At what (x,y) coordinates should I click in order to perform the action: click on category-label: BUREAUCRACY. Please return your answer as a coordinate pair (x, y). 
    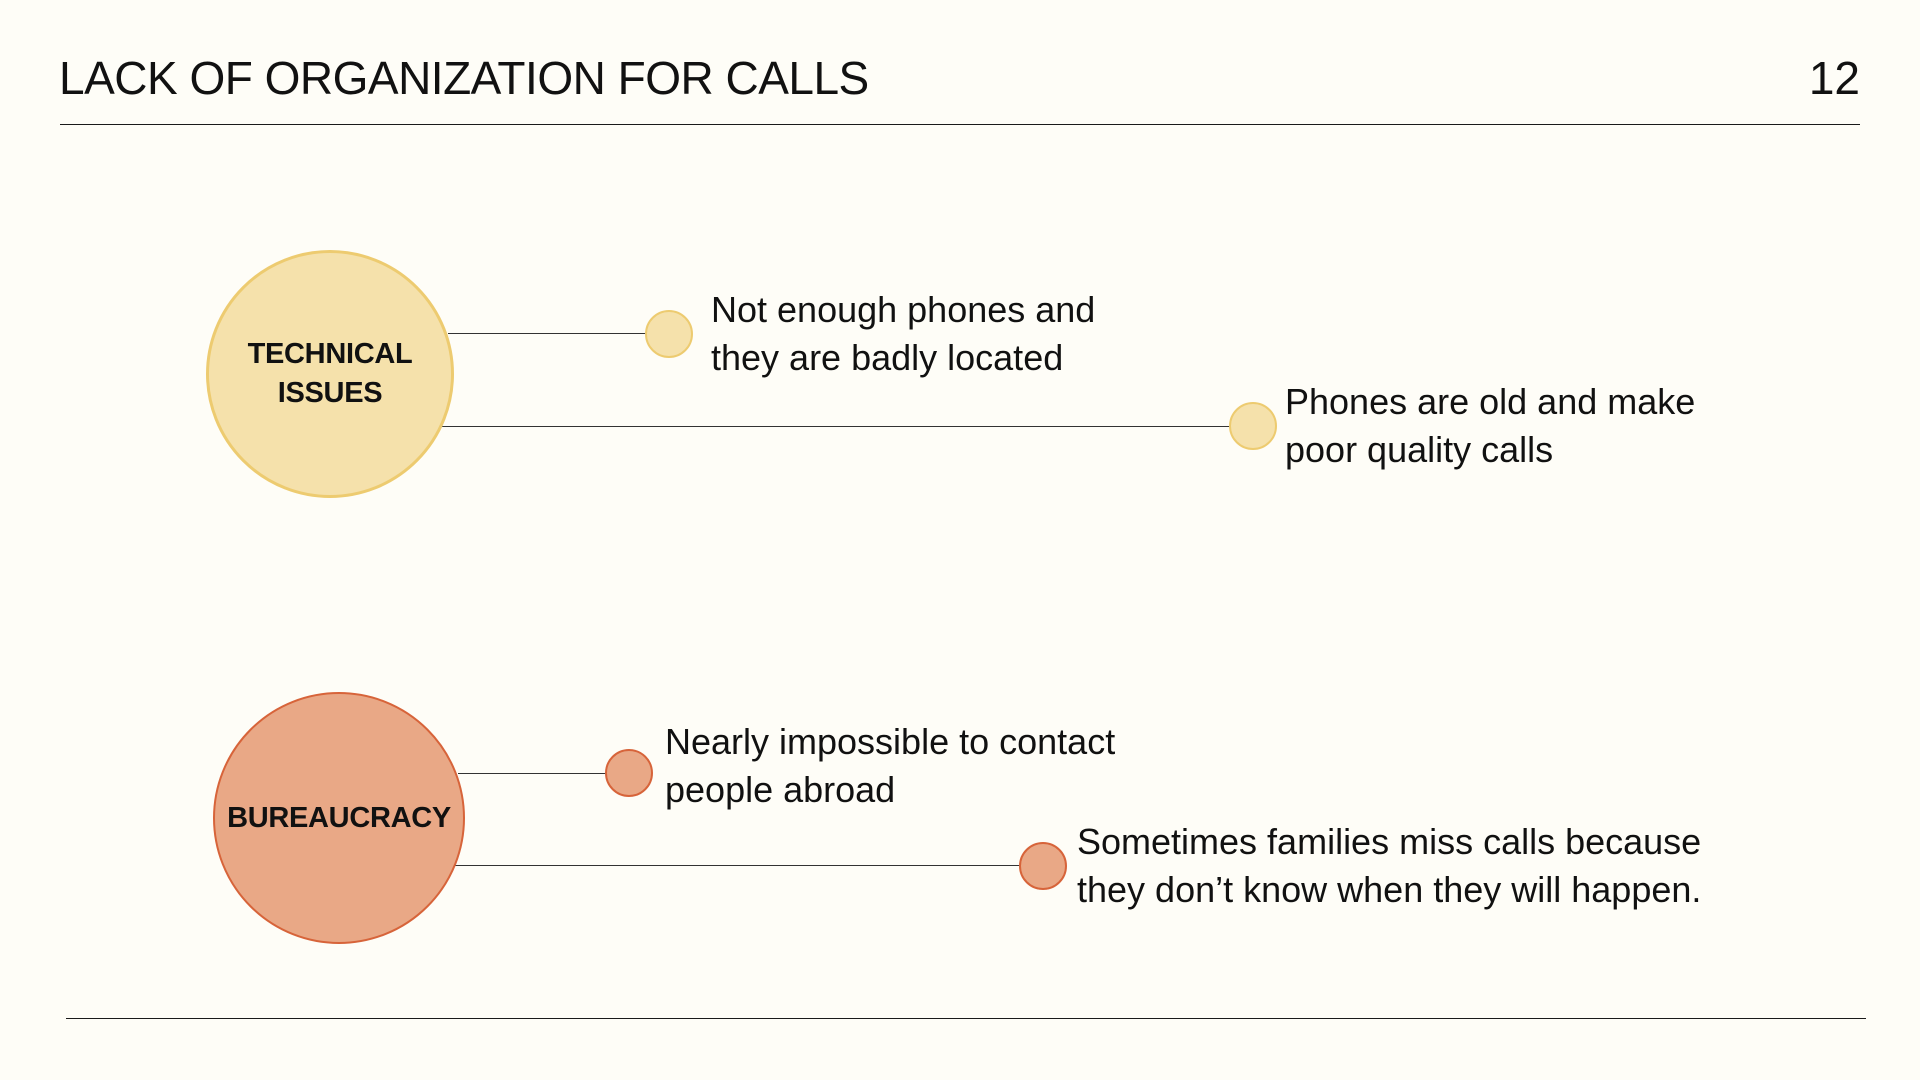
    Looking at the image, I should click on (339, 817).